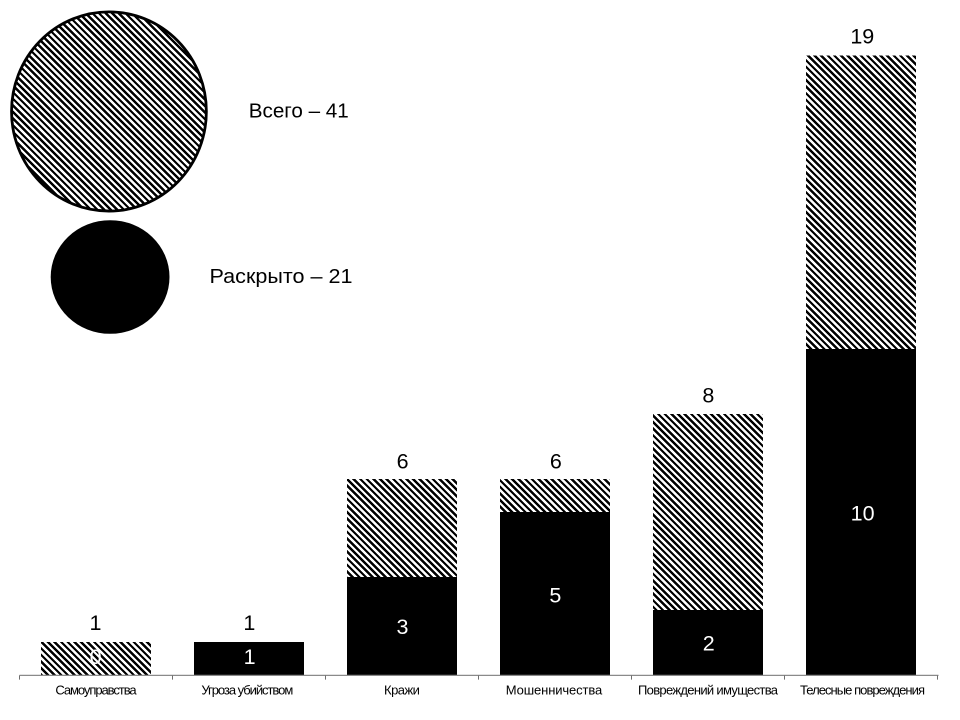 The height and width of the screenshot is (720, 960). I want to click on svg-text: Повреждений имущества, so click(708, 690).